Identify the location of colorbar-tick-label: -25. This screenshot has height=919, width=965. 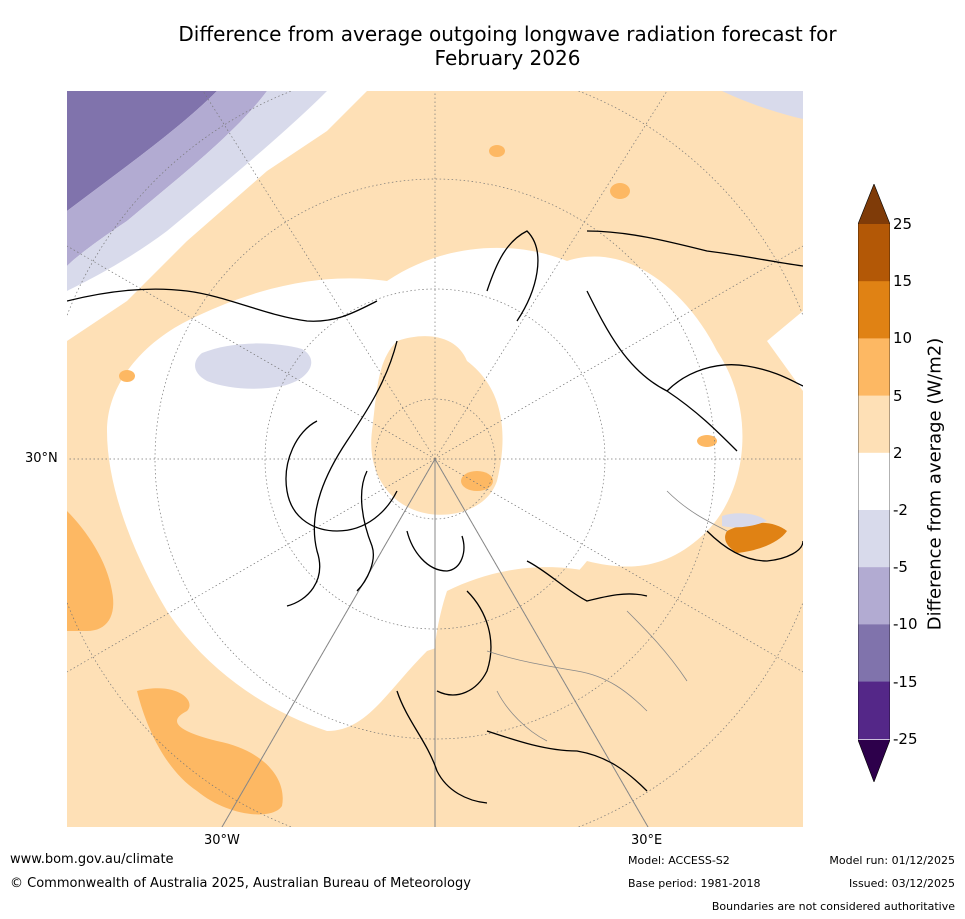
(905, 738).